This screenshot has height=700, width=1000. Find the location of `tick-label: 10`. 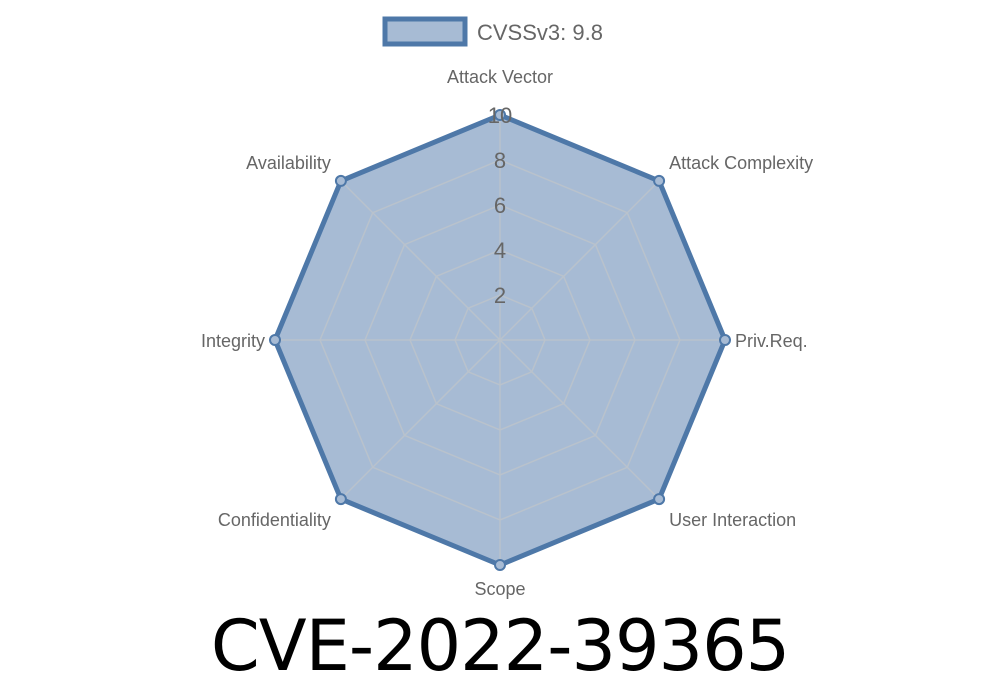

tick-label: 10 is located at coordinates (500, 115).